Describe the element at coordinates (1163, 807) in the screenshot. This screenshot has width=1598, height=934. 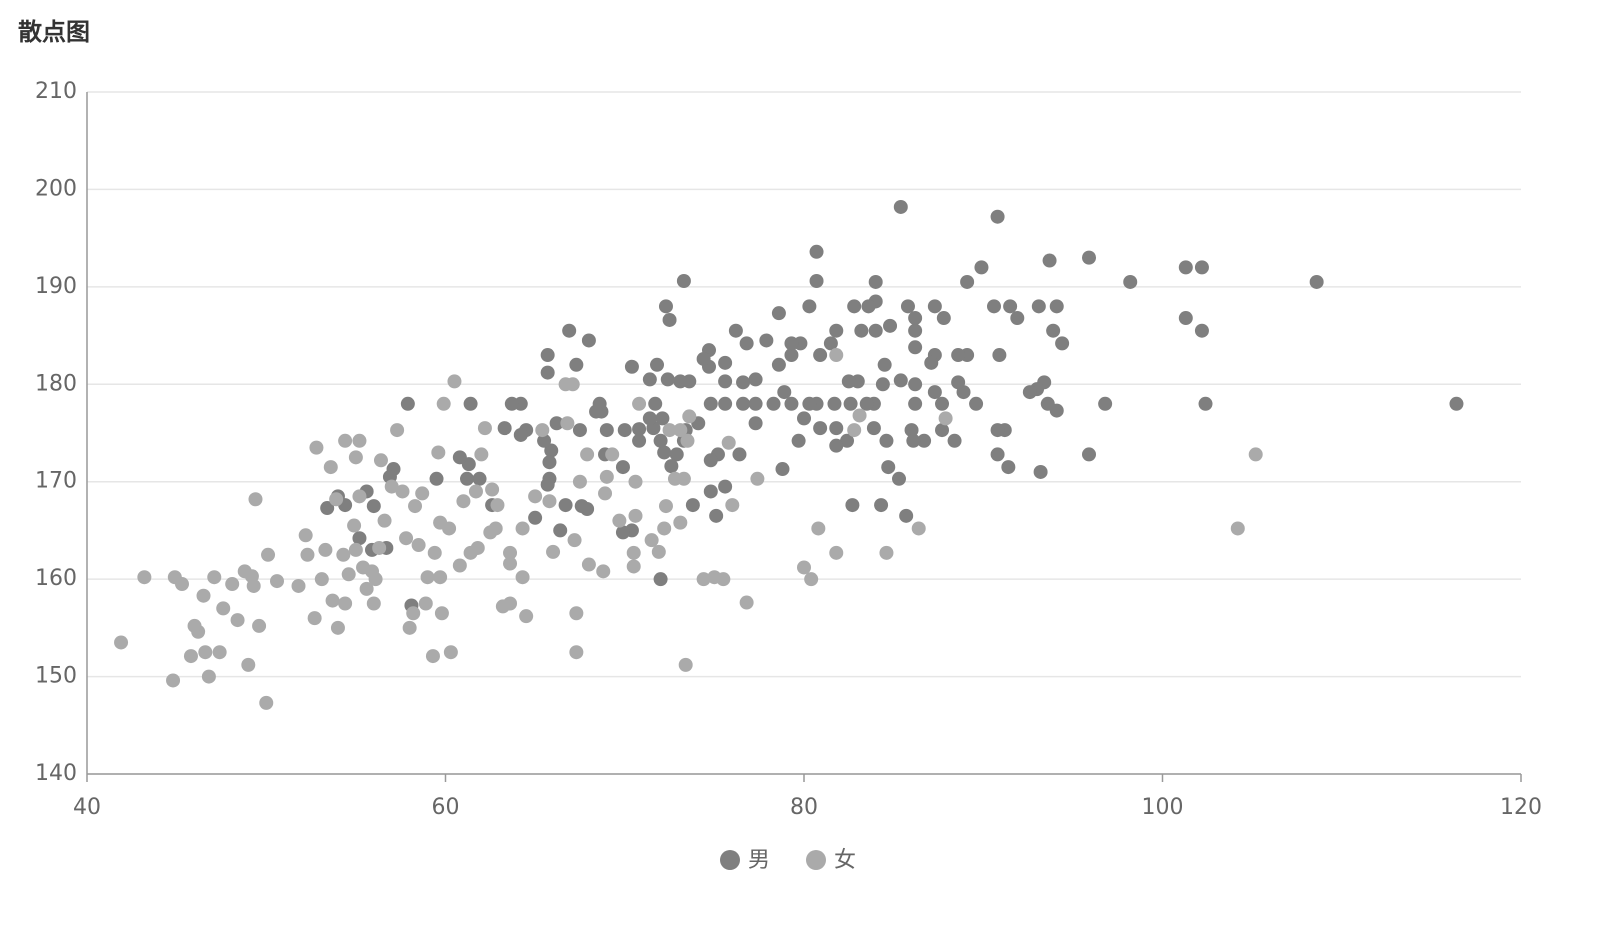
I see `x-tick-label: 100` at that location.